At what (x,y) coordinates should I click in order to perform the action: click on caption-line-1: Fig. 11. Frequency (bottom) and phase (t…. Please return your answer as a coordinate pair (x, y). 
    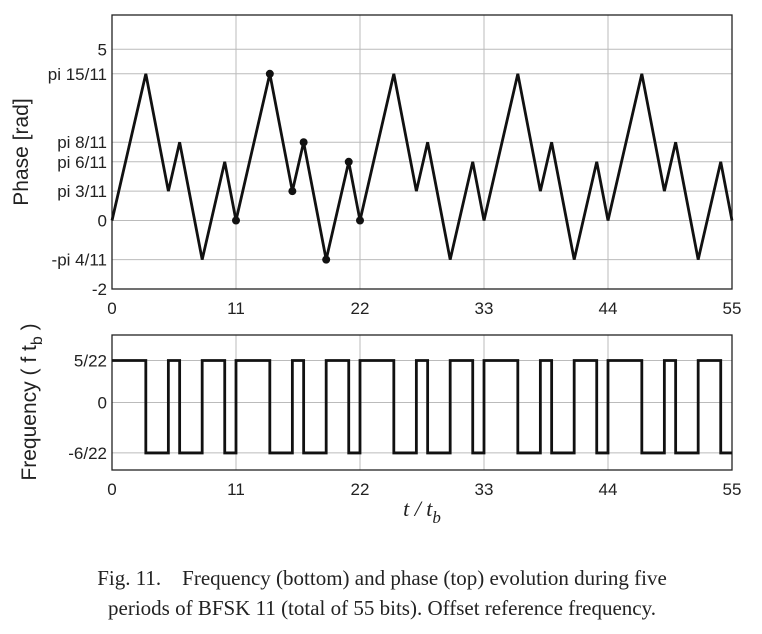
    Looking at the image, I should click on (382, 578).